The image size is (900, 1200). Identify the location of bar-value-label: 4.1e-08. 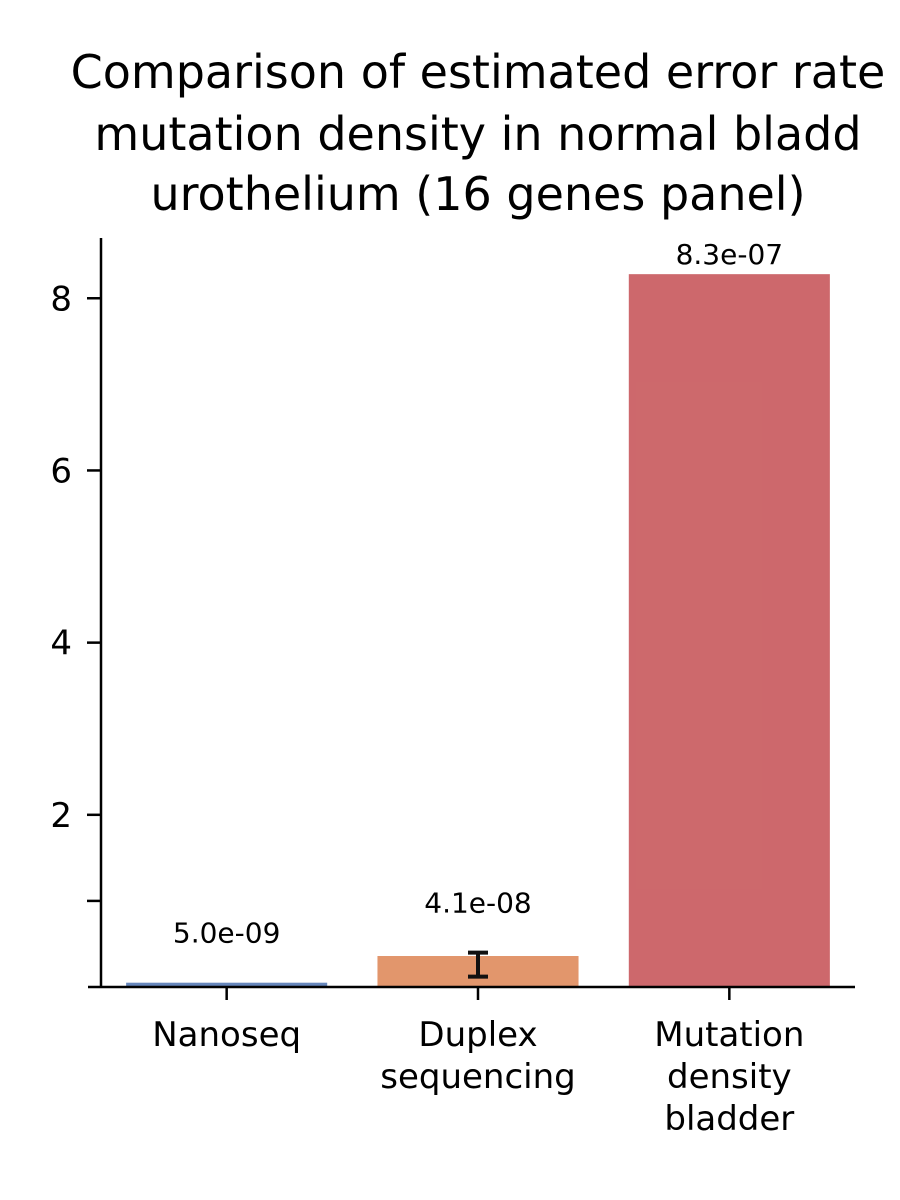
(478, 903).